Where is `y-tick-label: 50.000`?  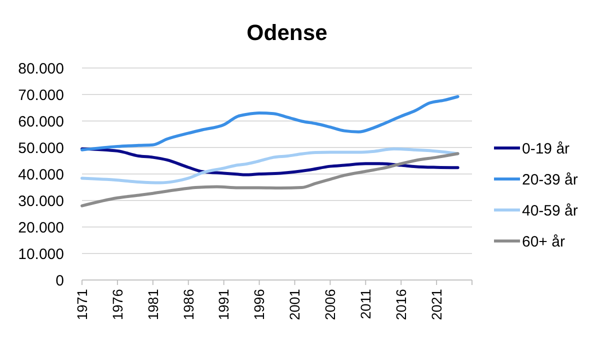
y-tick-label: 50.000 is located at coordinates (41, 148).